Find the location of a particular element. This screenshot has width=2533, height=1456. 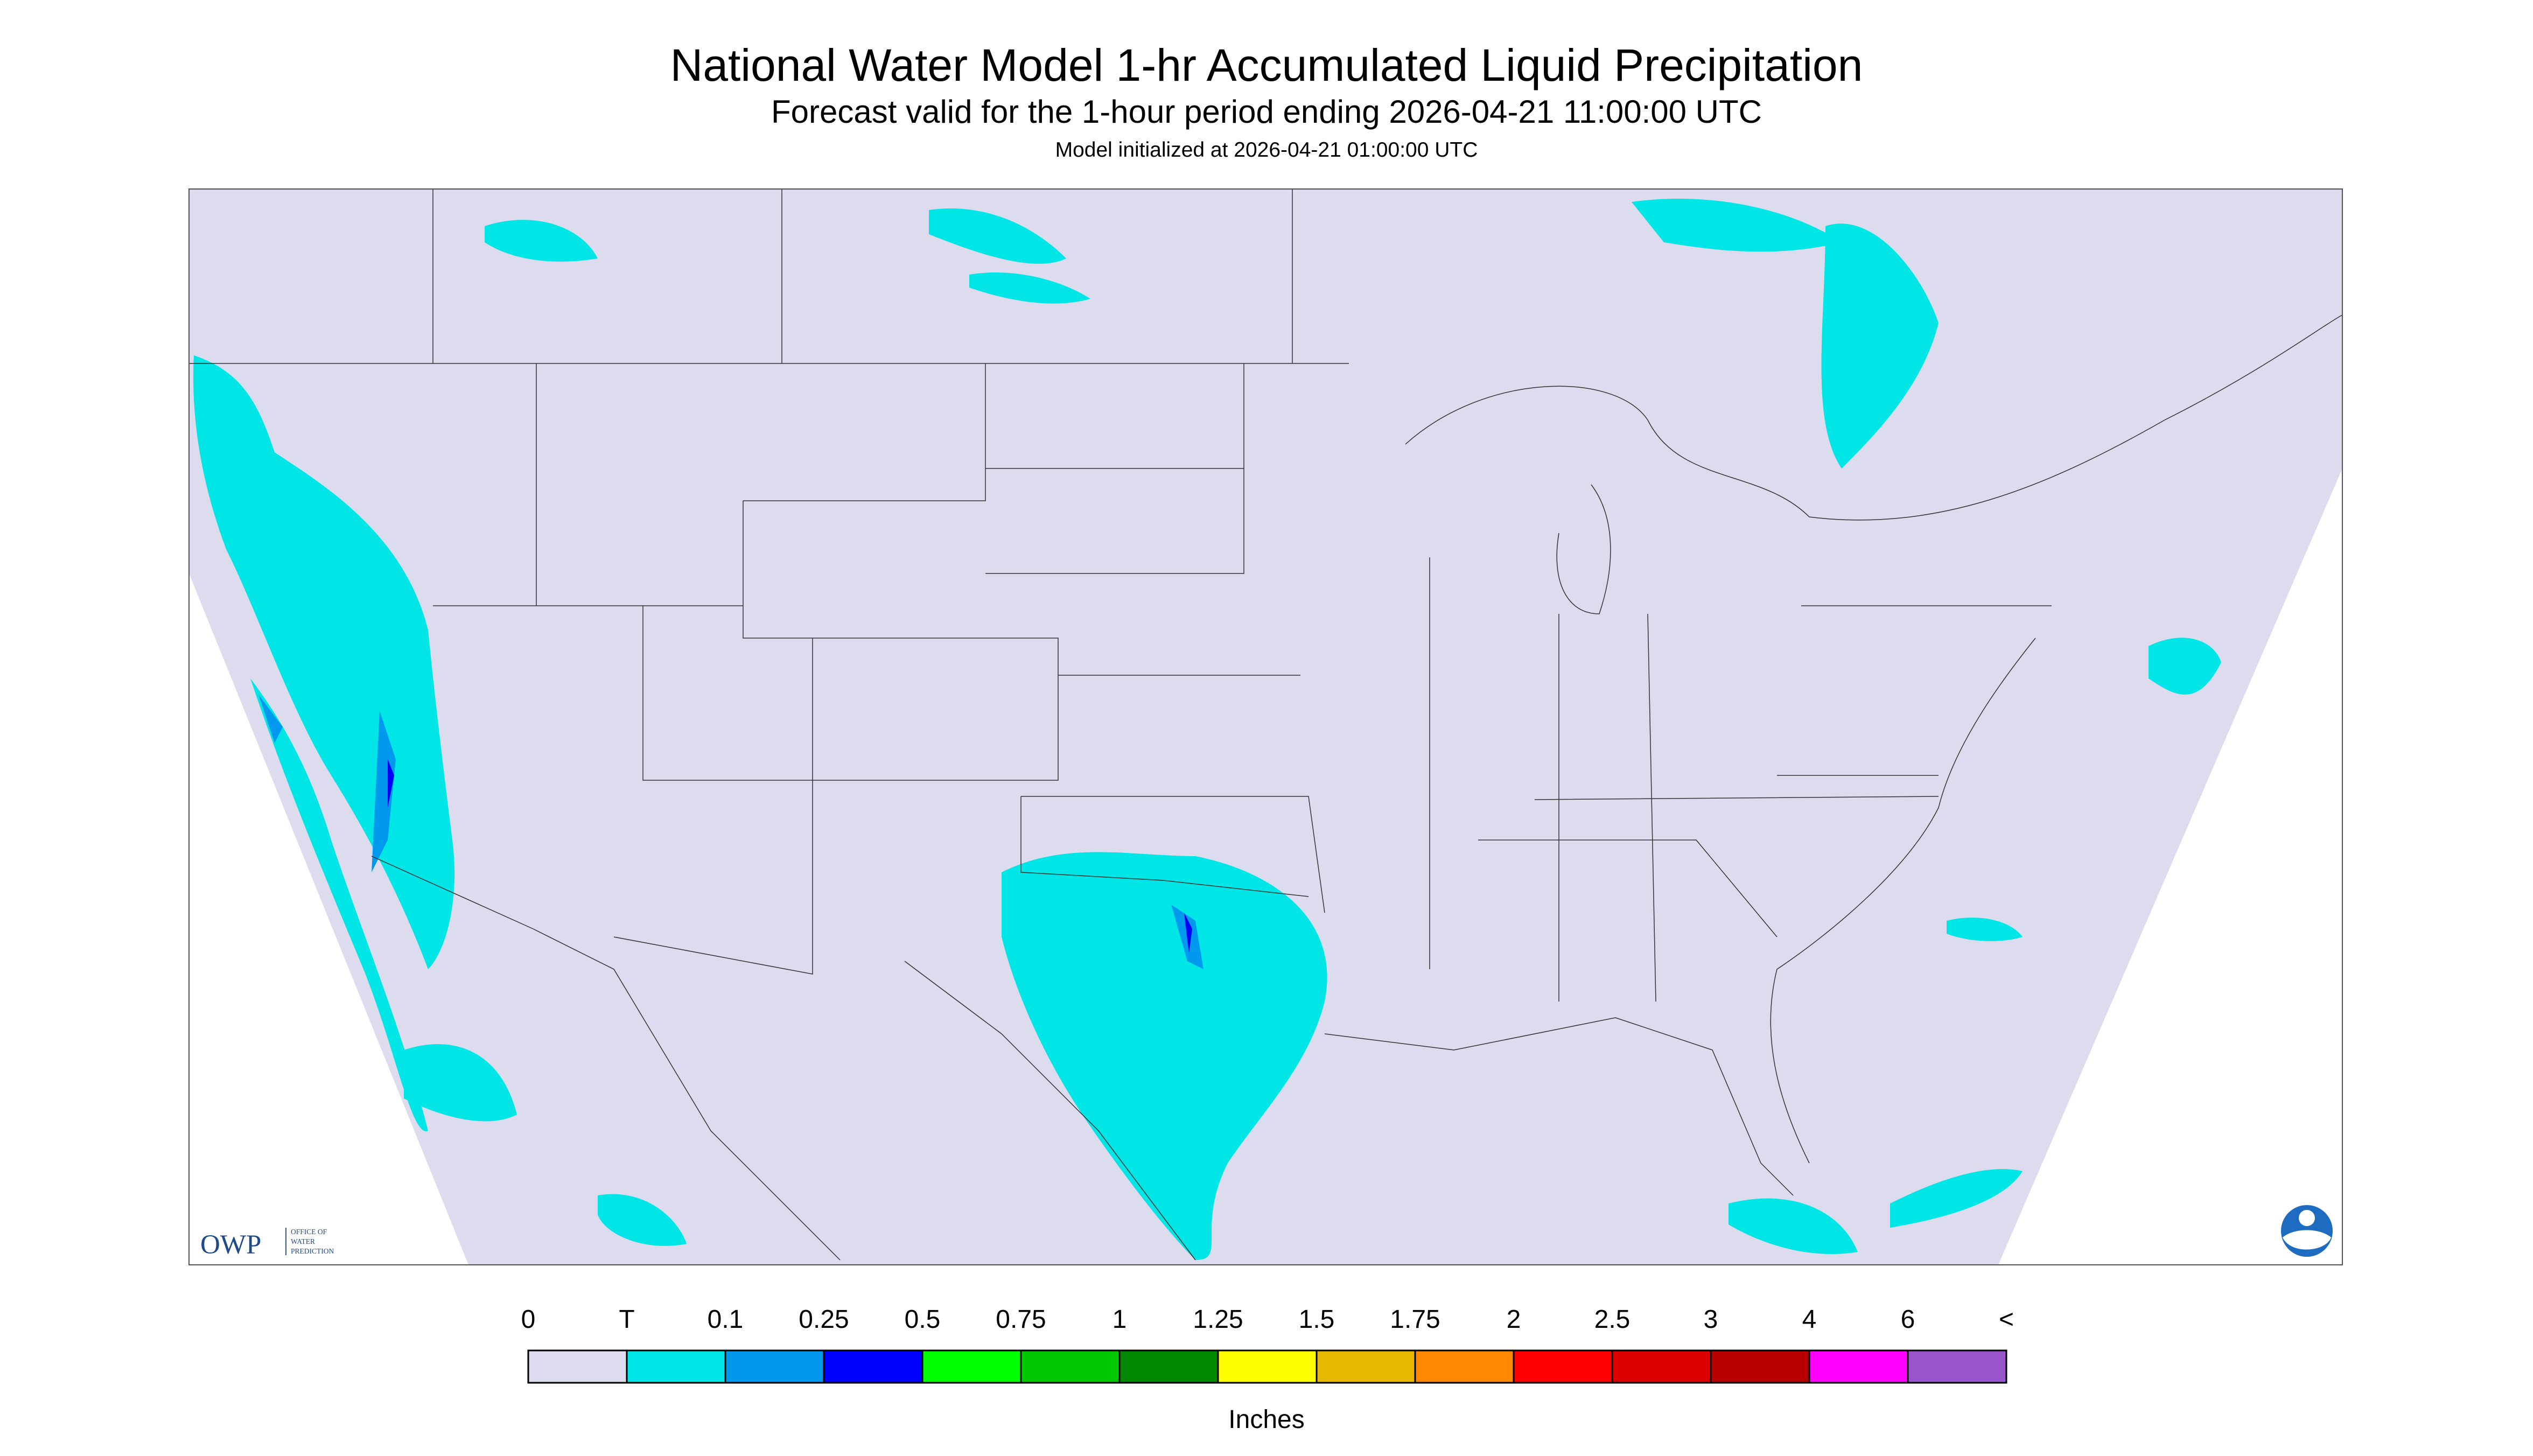

legend-label: T is located at coordinates (627, 1319).